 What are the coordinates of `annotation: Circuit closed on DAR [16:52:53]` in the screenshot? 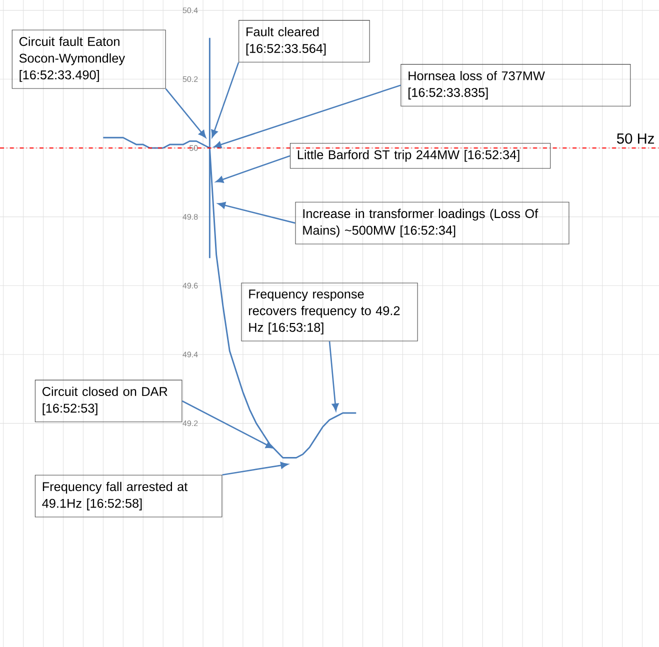 It's located at (105, 401).